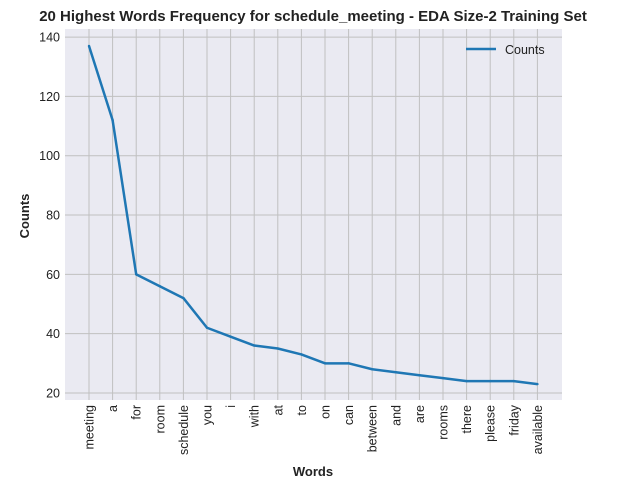 This screenshot has height=490, width=627. What do you see at coordinates (208, 415) in the screenshot?
I see `x-tick-label: you` at bounding box center [208, 415].